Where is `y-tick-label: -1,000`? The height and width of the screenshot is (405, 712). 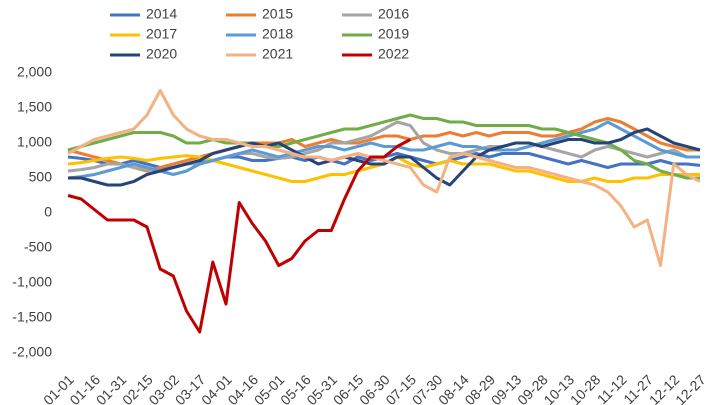
y-tick-label: -1,000 is located at coordinates (32, 282).